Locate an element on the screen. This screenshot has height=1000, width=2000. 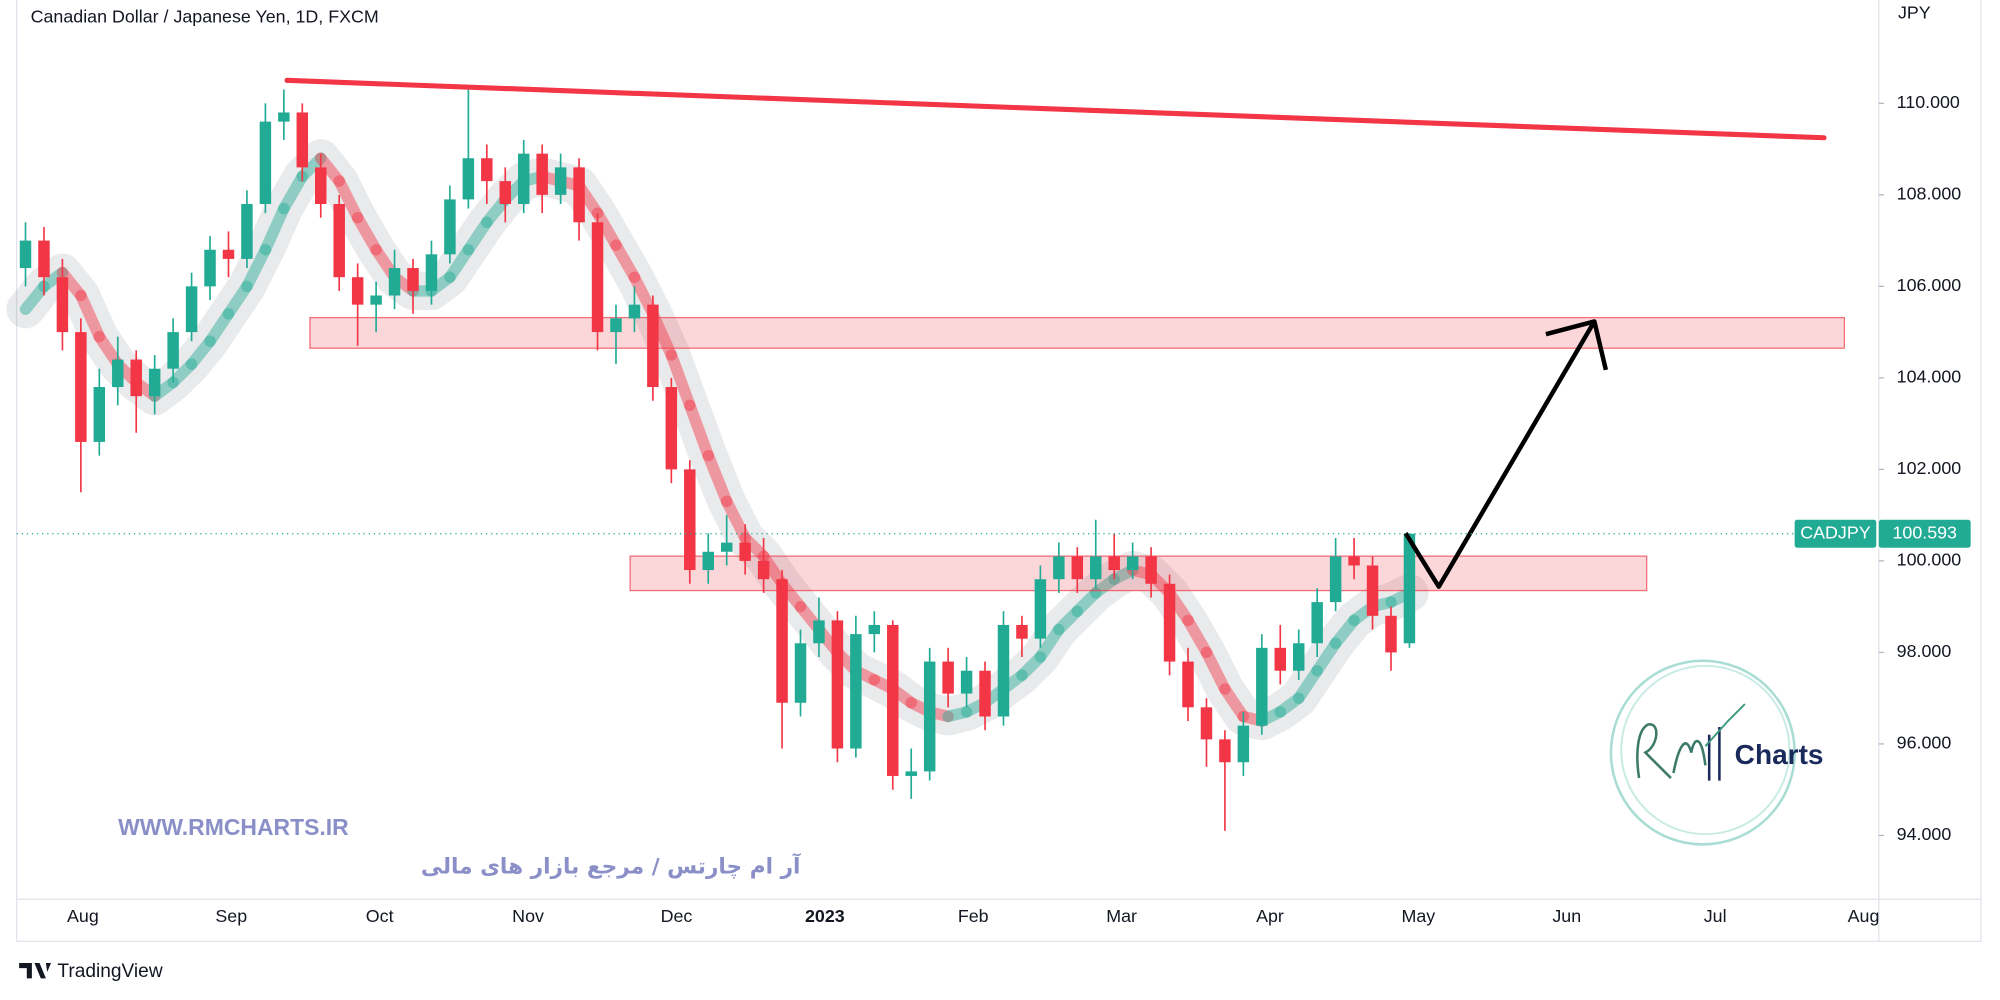
x-tick-label: Jun is located at coordinates (1566, 916).